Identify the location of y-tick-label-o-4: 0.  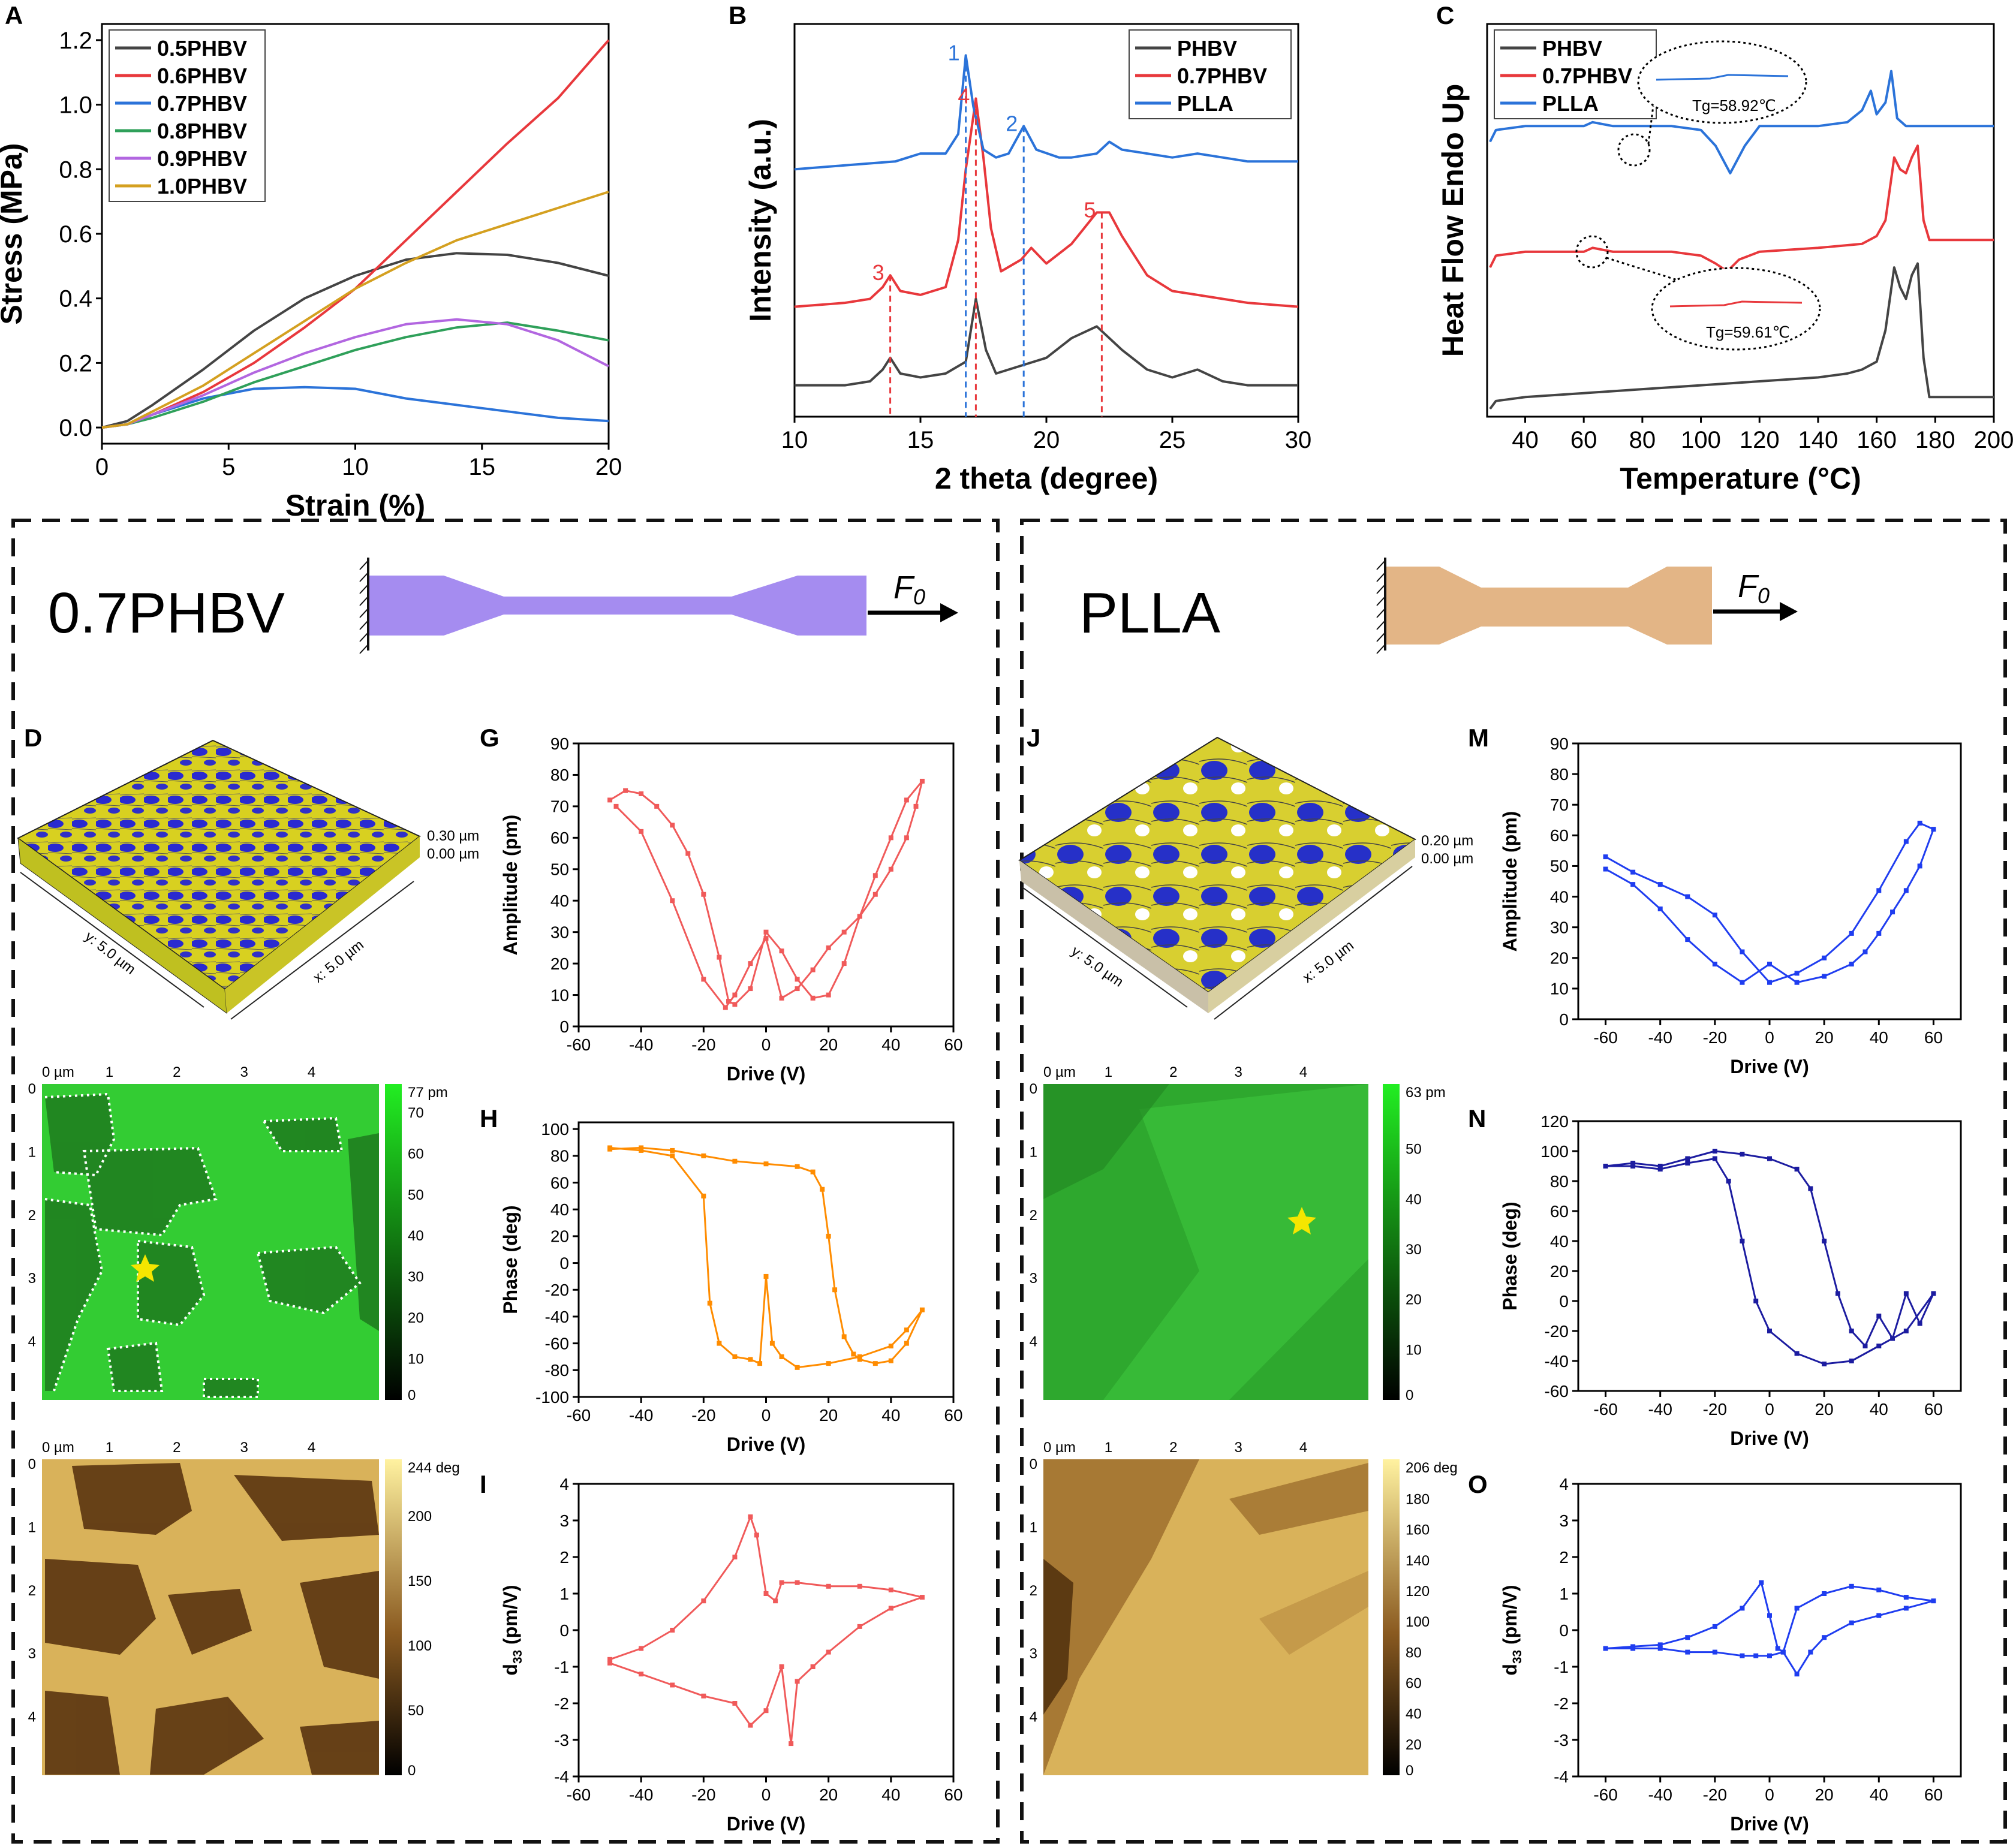
(1564, 1630).